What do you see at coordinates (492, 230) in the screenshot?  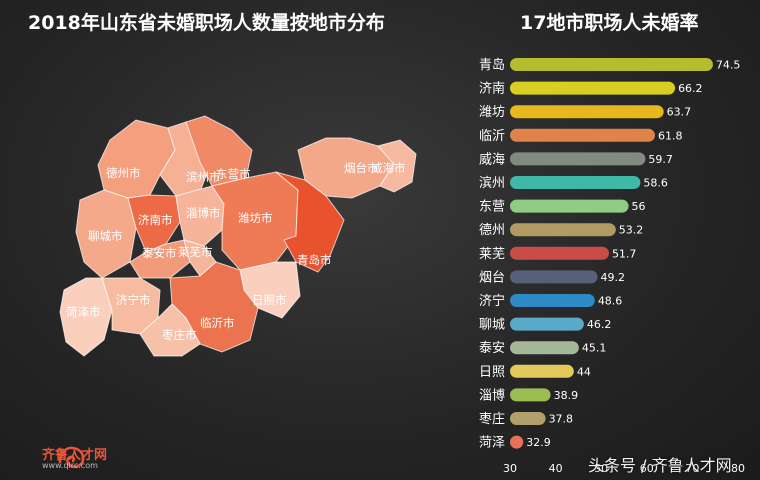 I see `bar-category-label: 德州` at bounding box center [492, 230].